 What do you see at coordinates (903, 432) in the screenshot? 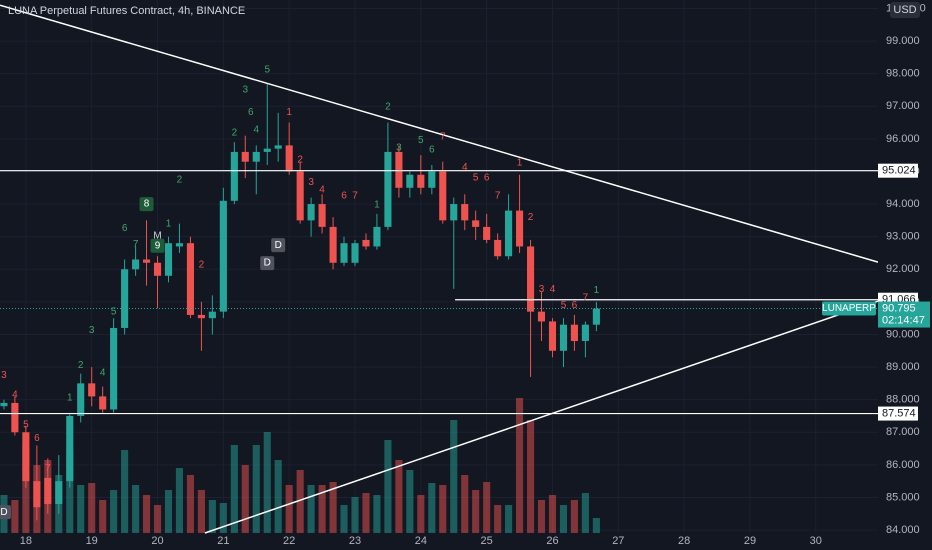
I see `y-tick-label: 87.000` at bounding box center [903, 432].